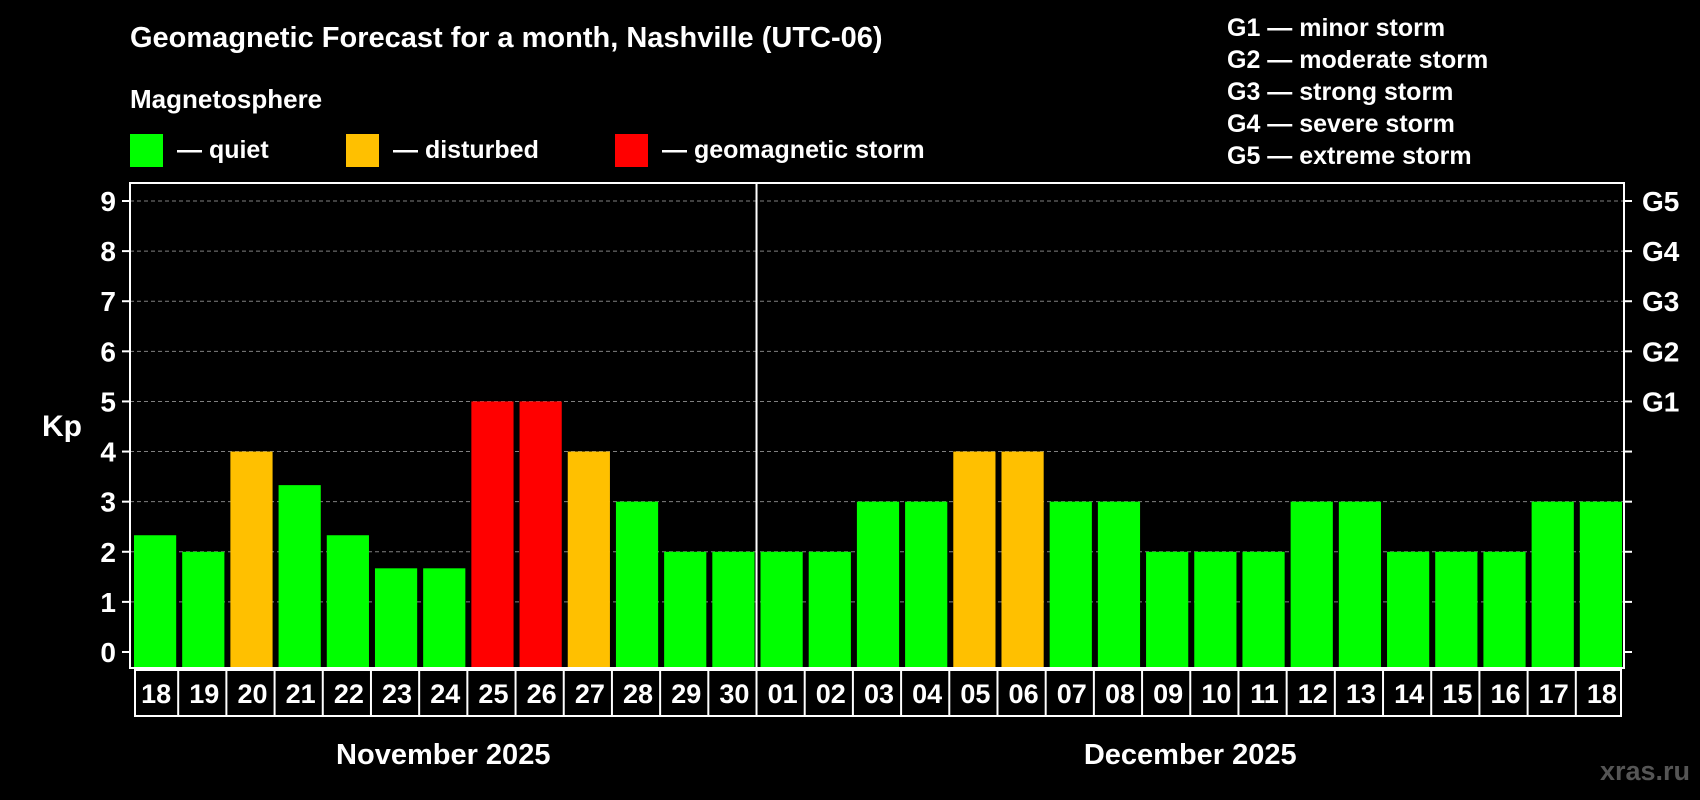  I want to click on date-label-28: 15, so click(1457, 694).